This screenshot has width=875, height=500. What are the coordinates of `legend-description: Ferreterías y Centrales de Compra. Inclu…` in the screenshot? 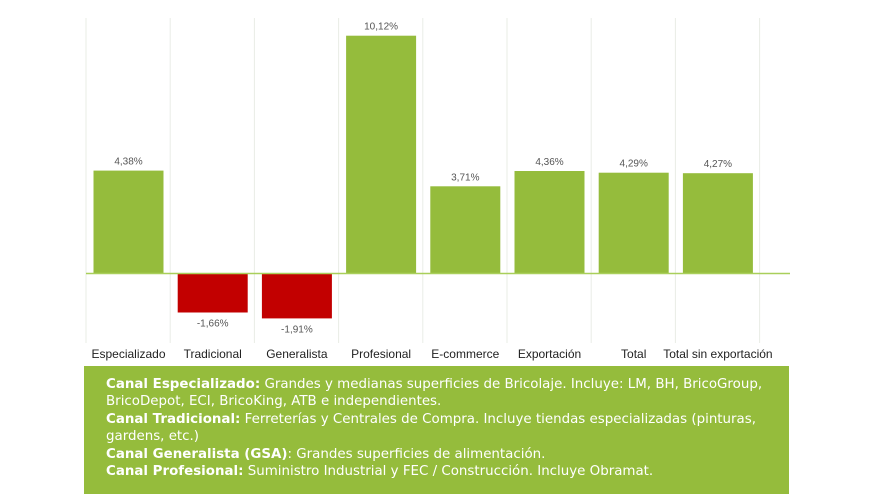 It's located at (431, 428).